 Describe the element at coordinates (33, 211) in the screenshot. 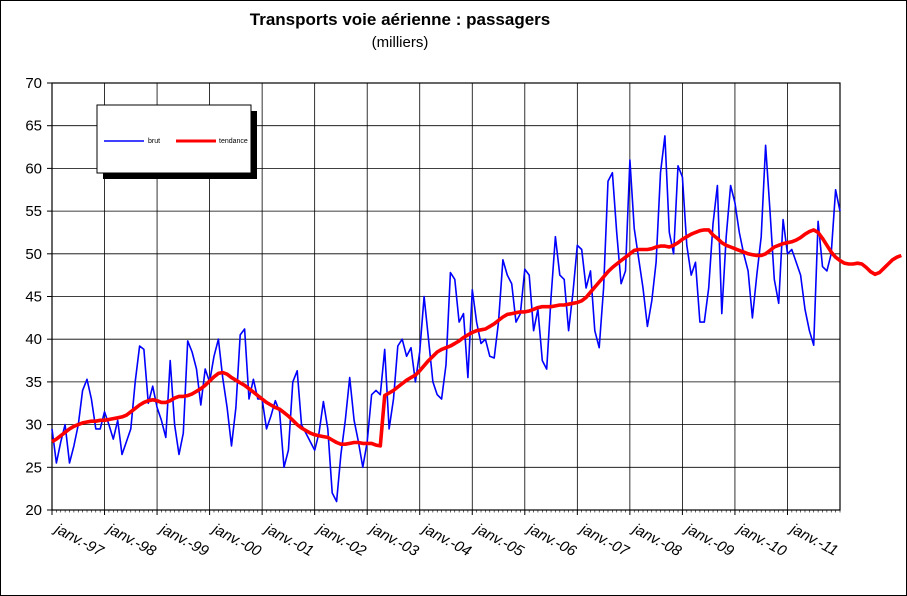

I see `y-tick-label: 55` at that location.